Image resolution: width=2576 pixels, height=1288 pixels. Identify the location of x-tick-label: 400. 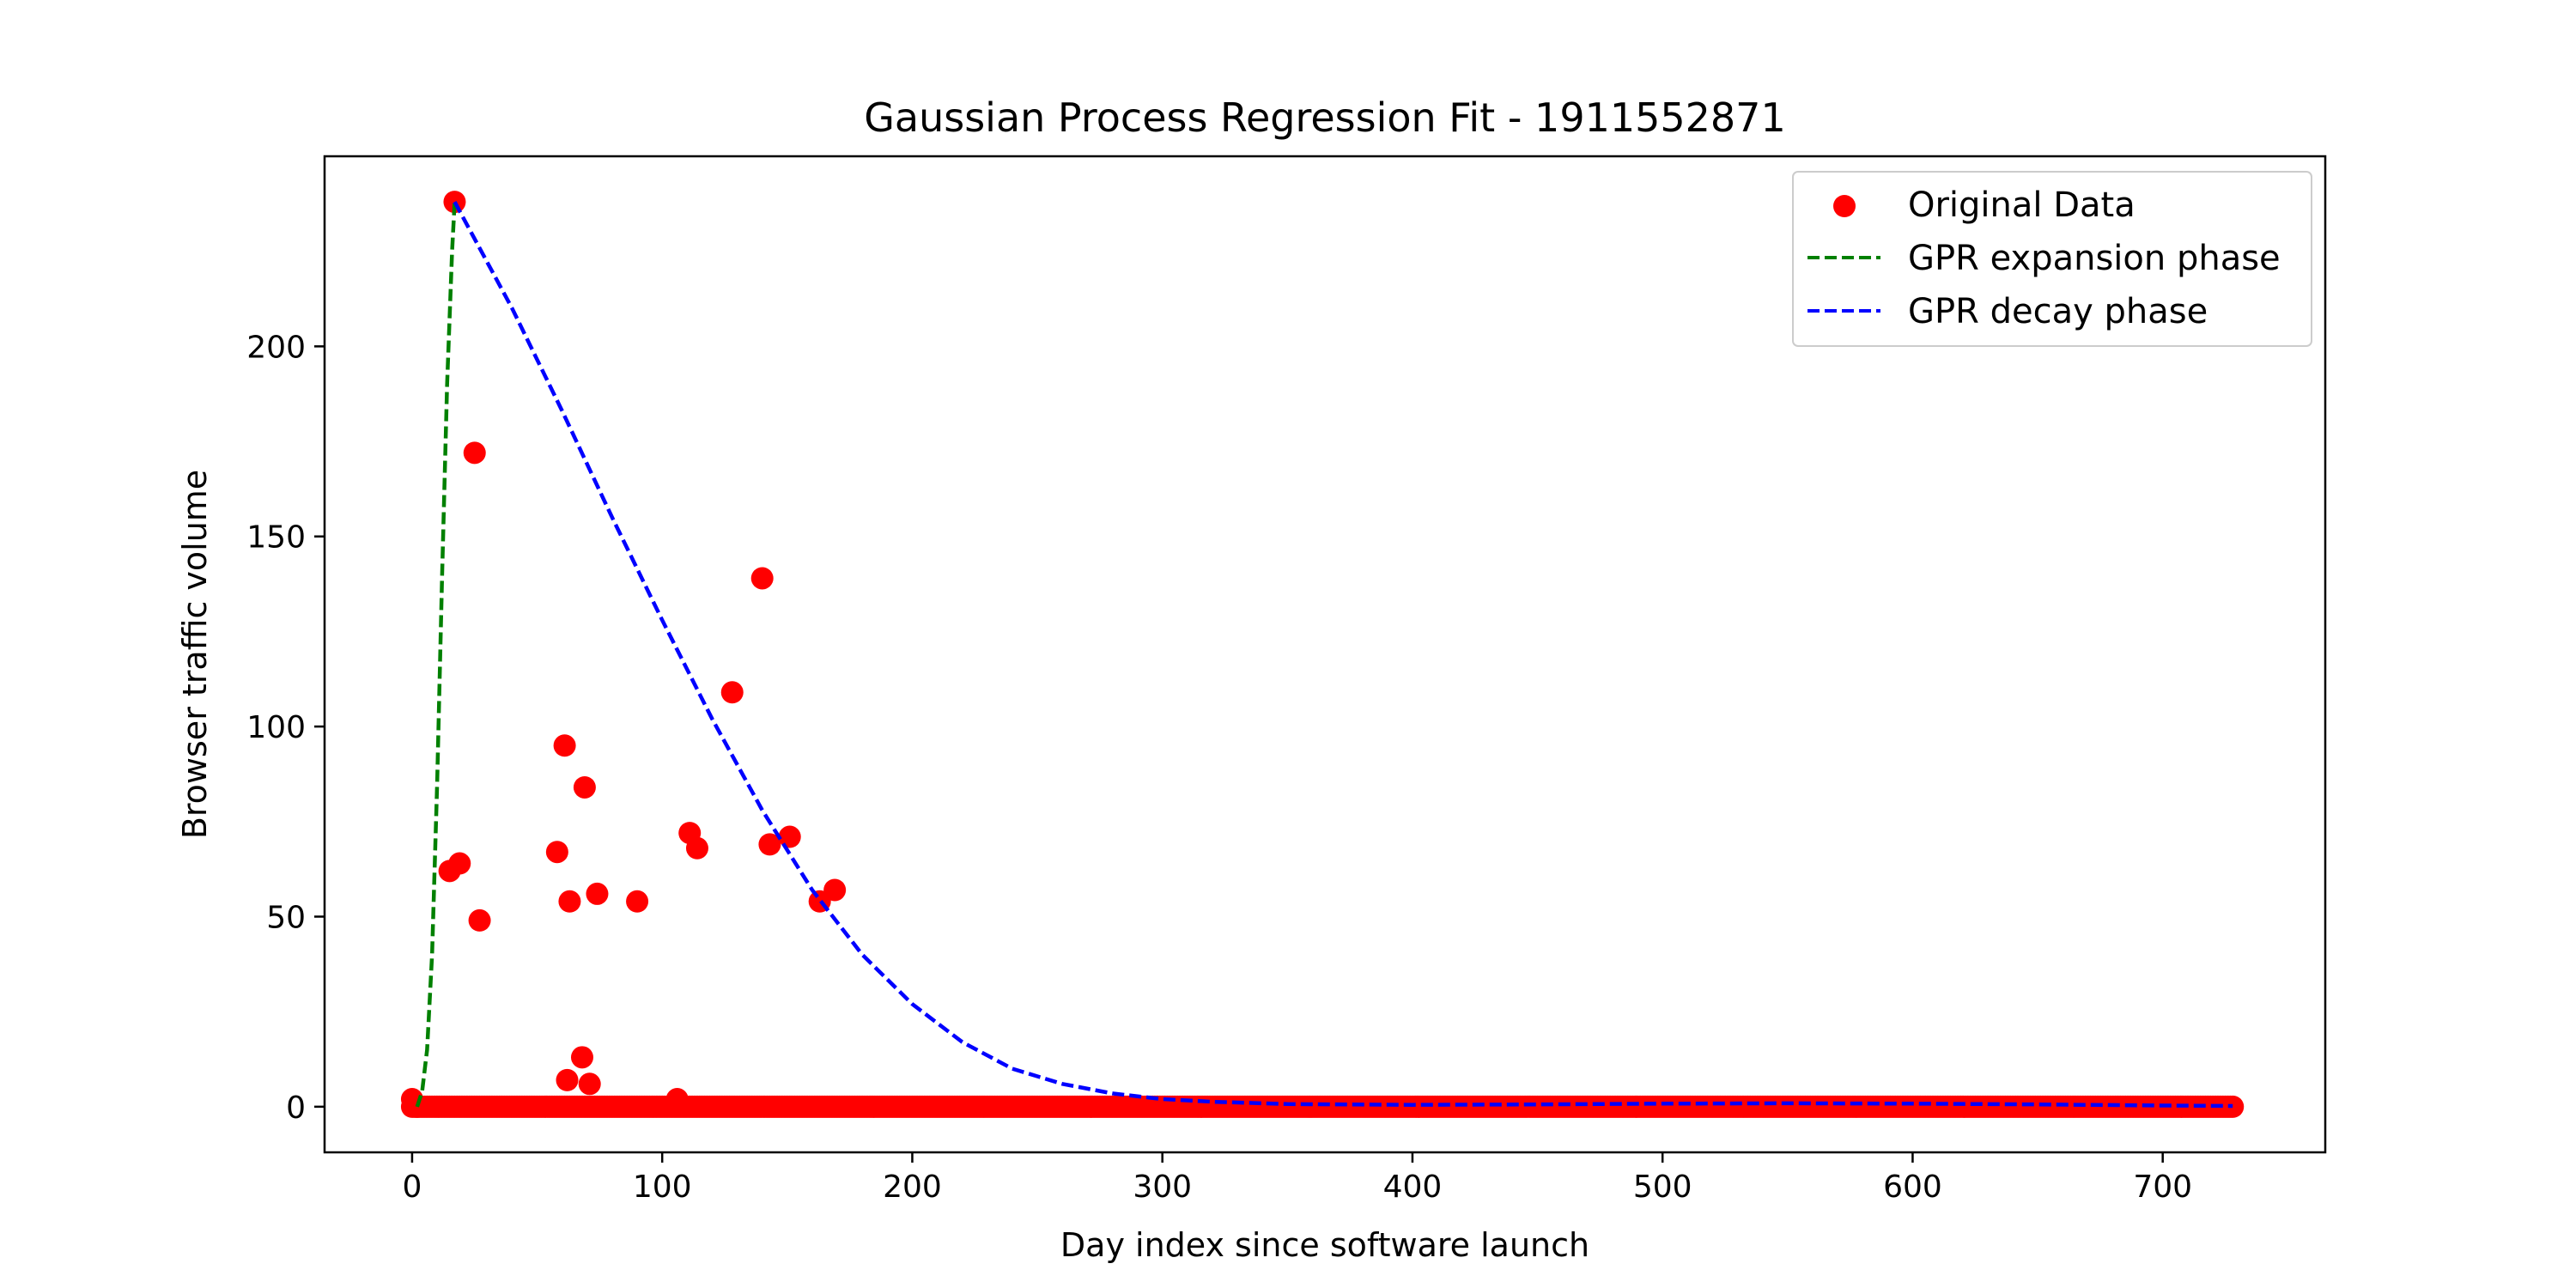
(1413, 1188).